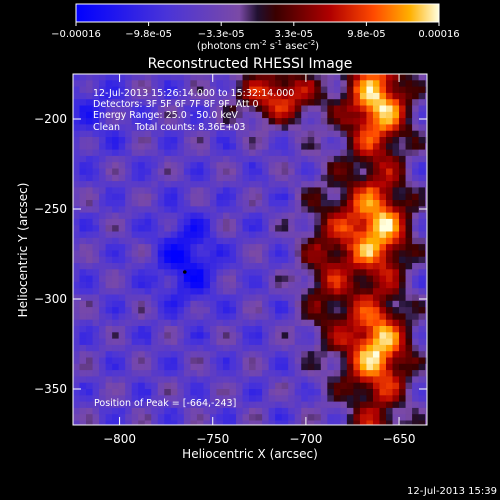 The height and width of the screenshot is (500, 500). Describe the element at coordinates (165, 403) in the screenshot. I see `peak-position-label: Position of Peak = [-664,-243]` at that location.